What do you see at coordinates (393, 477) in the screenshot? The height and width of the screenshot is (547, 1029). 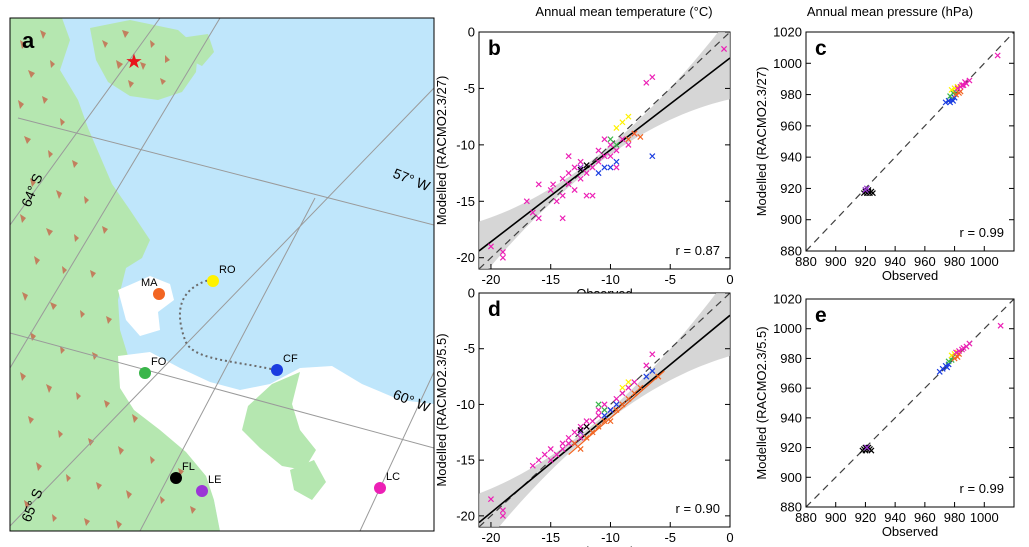 I see `station-lc-label: LC` at bounding box center [393, 477].